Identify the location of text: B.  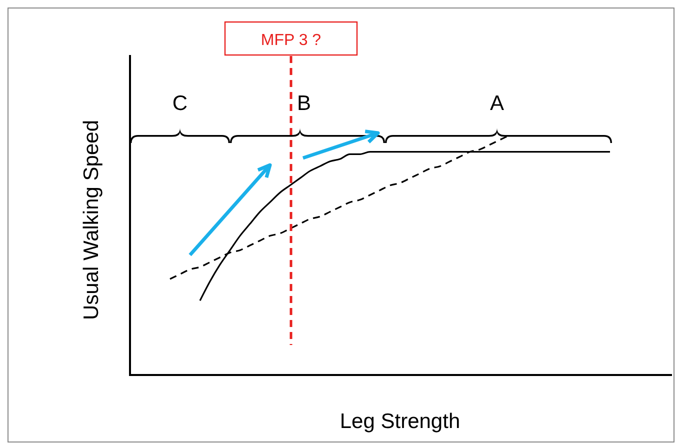
(304, 103).